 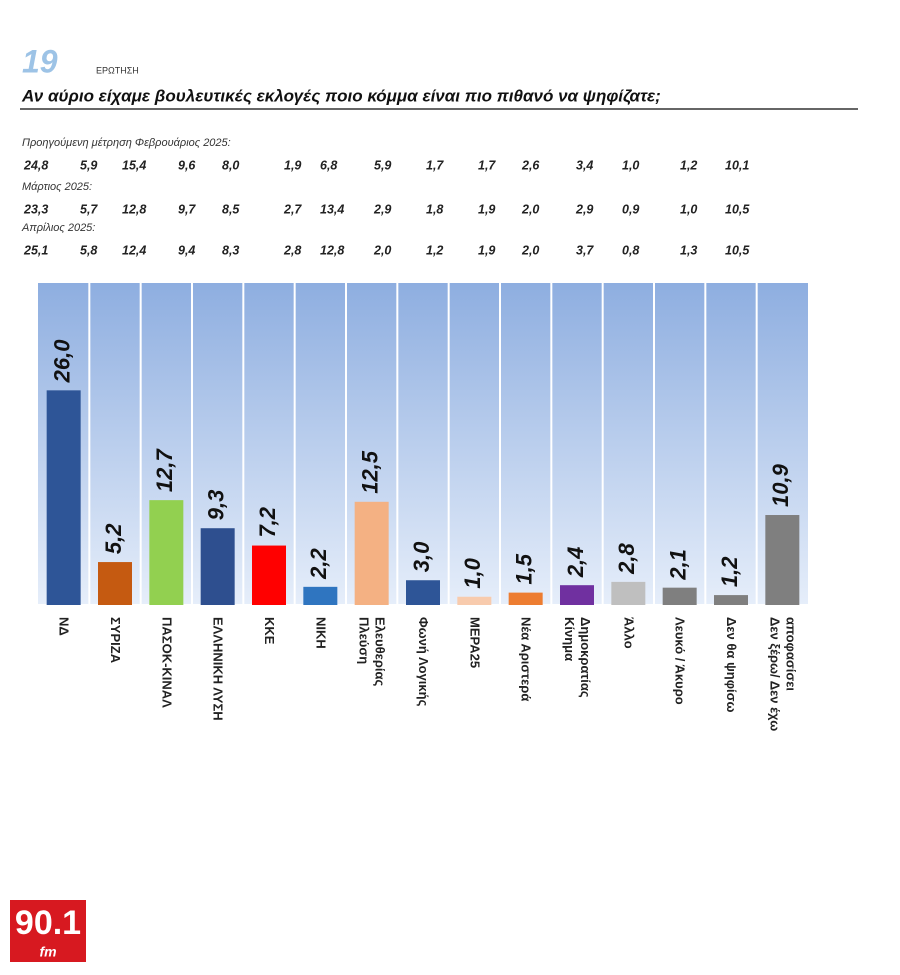 What do you see at coordinates (57, 187) in the screenshot?
I see `measurement-label: Μάρτιος 2025:` at bounding box center [57, 187].